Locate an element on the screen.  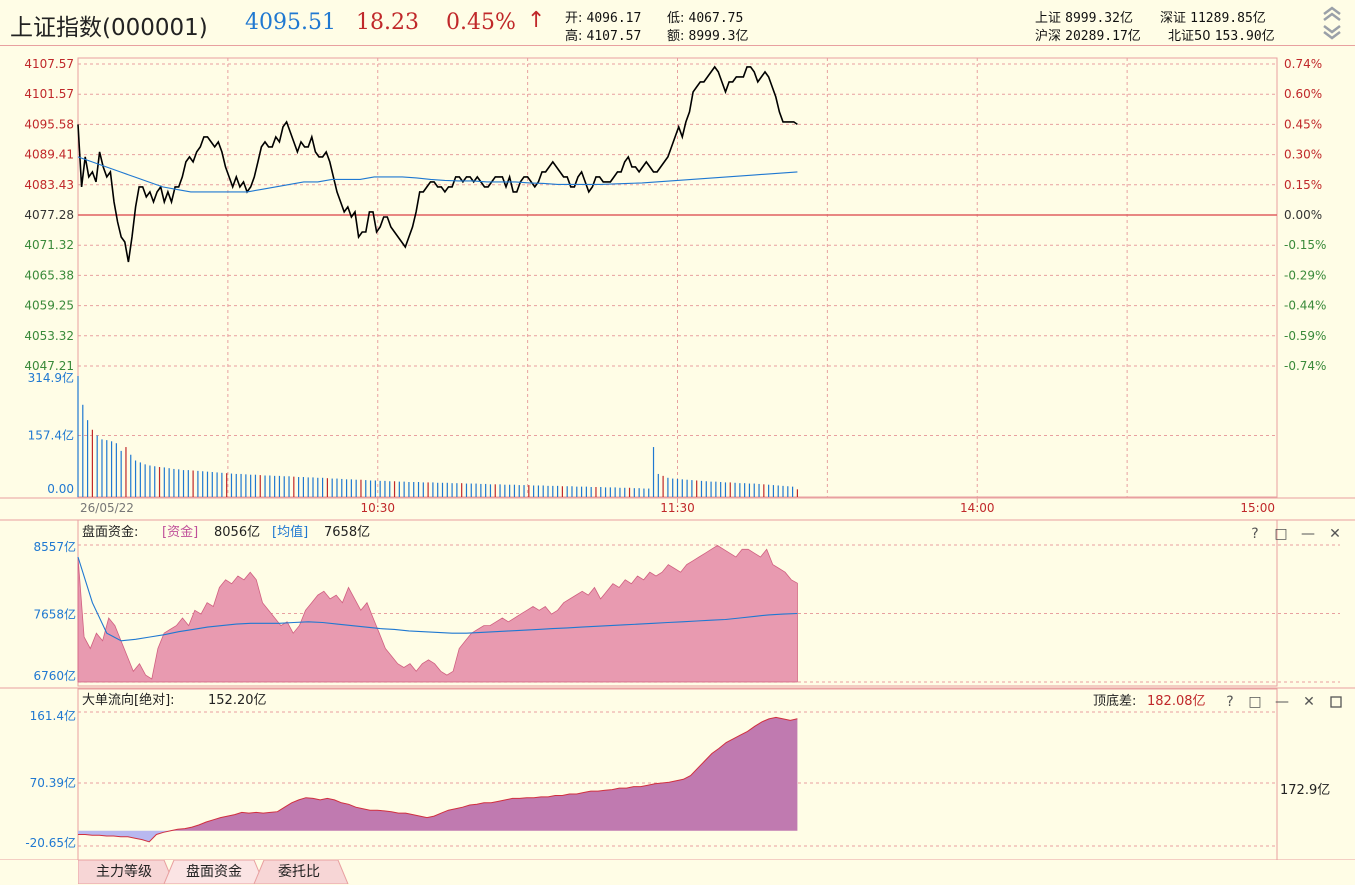
pct-tick-label: -0.29% is located at coordinates (1305, 275).